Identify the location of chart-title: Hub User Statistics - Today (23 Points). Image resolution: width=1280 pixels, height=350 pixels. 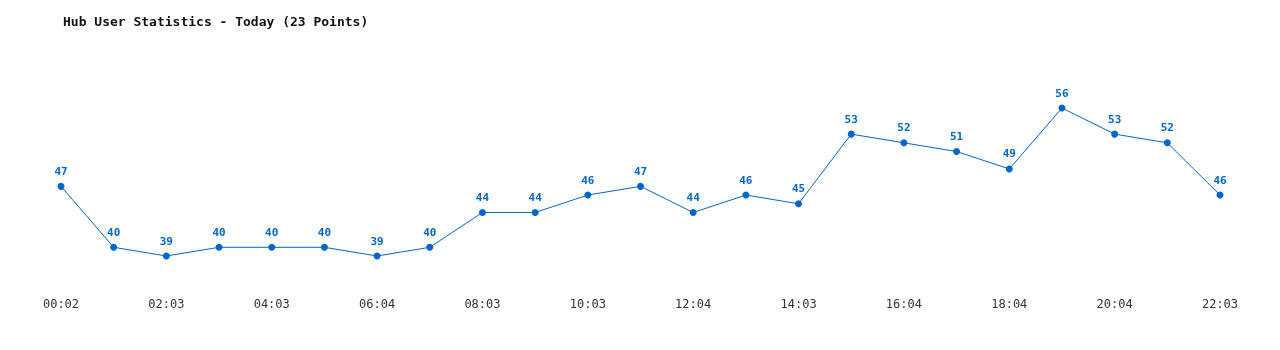
(216, 21).